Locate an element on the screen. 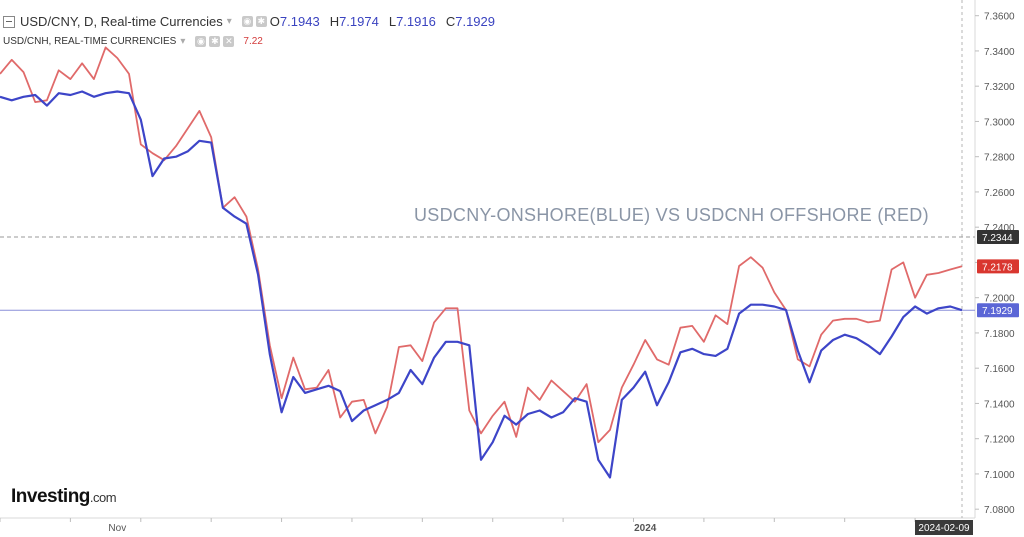 The width and height of the screenshot is (1024, 537). investing-logo: Investing.com is located at coordinates (64, 497).